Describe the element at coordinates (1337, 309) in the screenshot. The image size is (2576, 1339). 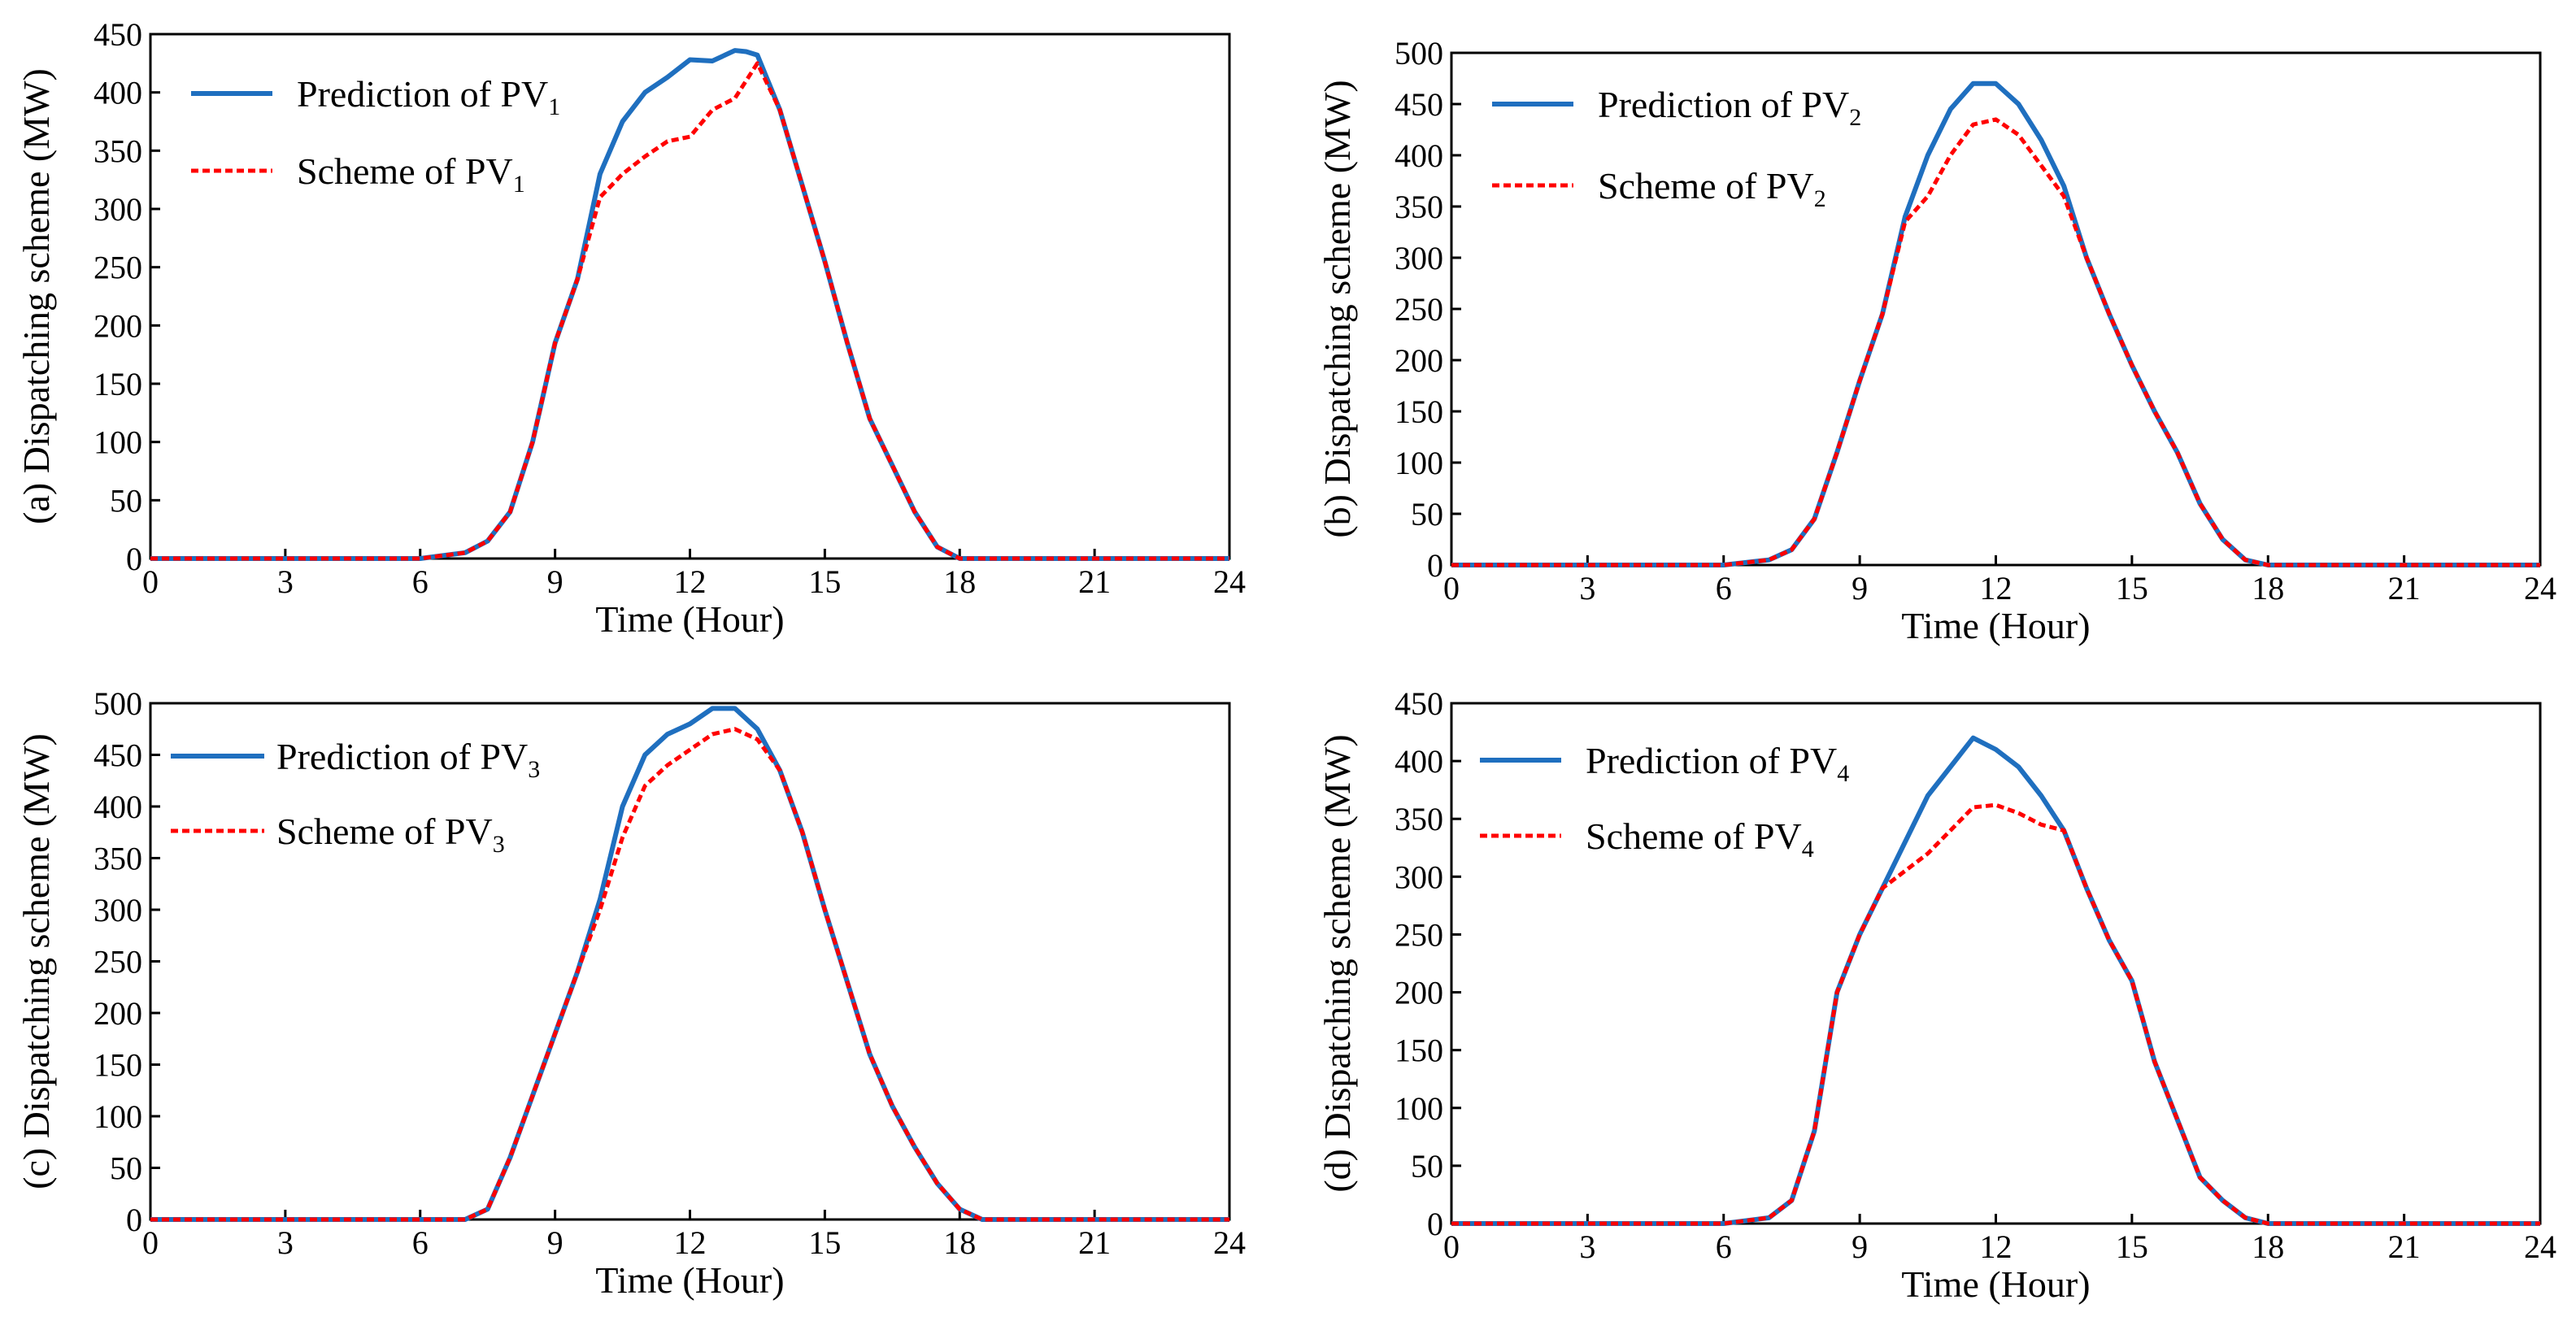
I see `y-axis-label: (b) Dispatching scheme (MW)` at that location.